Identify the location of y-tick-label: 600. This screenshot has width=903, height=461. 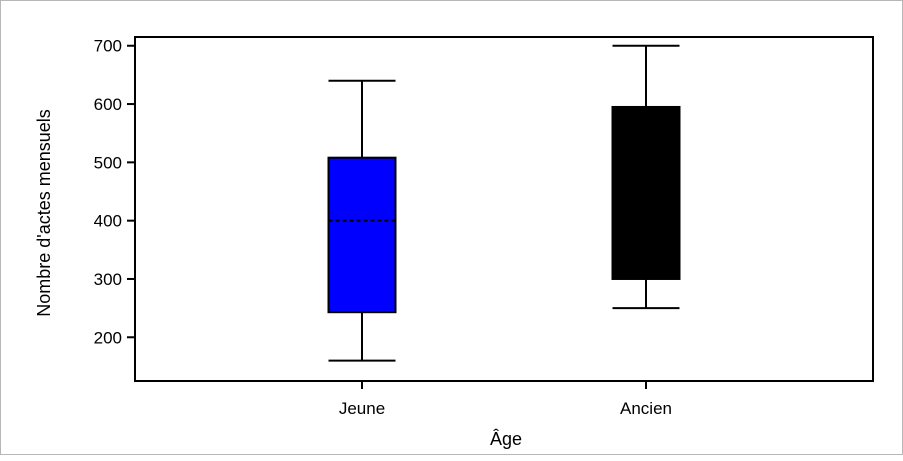
(108, 104).